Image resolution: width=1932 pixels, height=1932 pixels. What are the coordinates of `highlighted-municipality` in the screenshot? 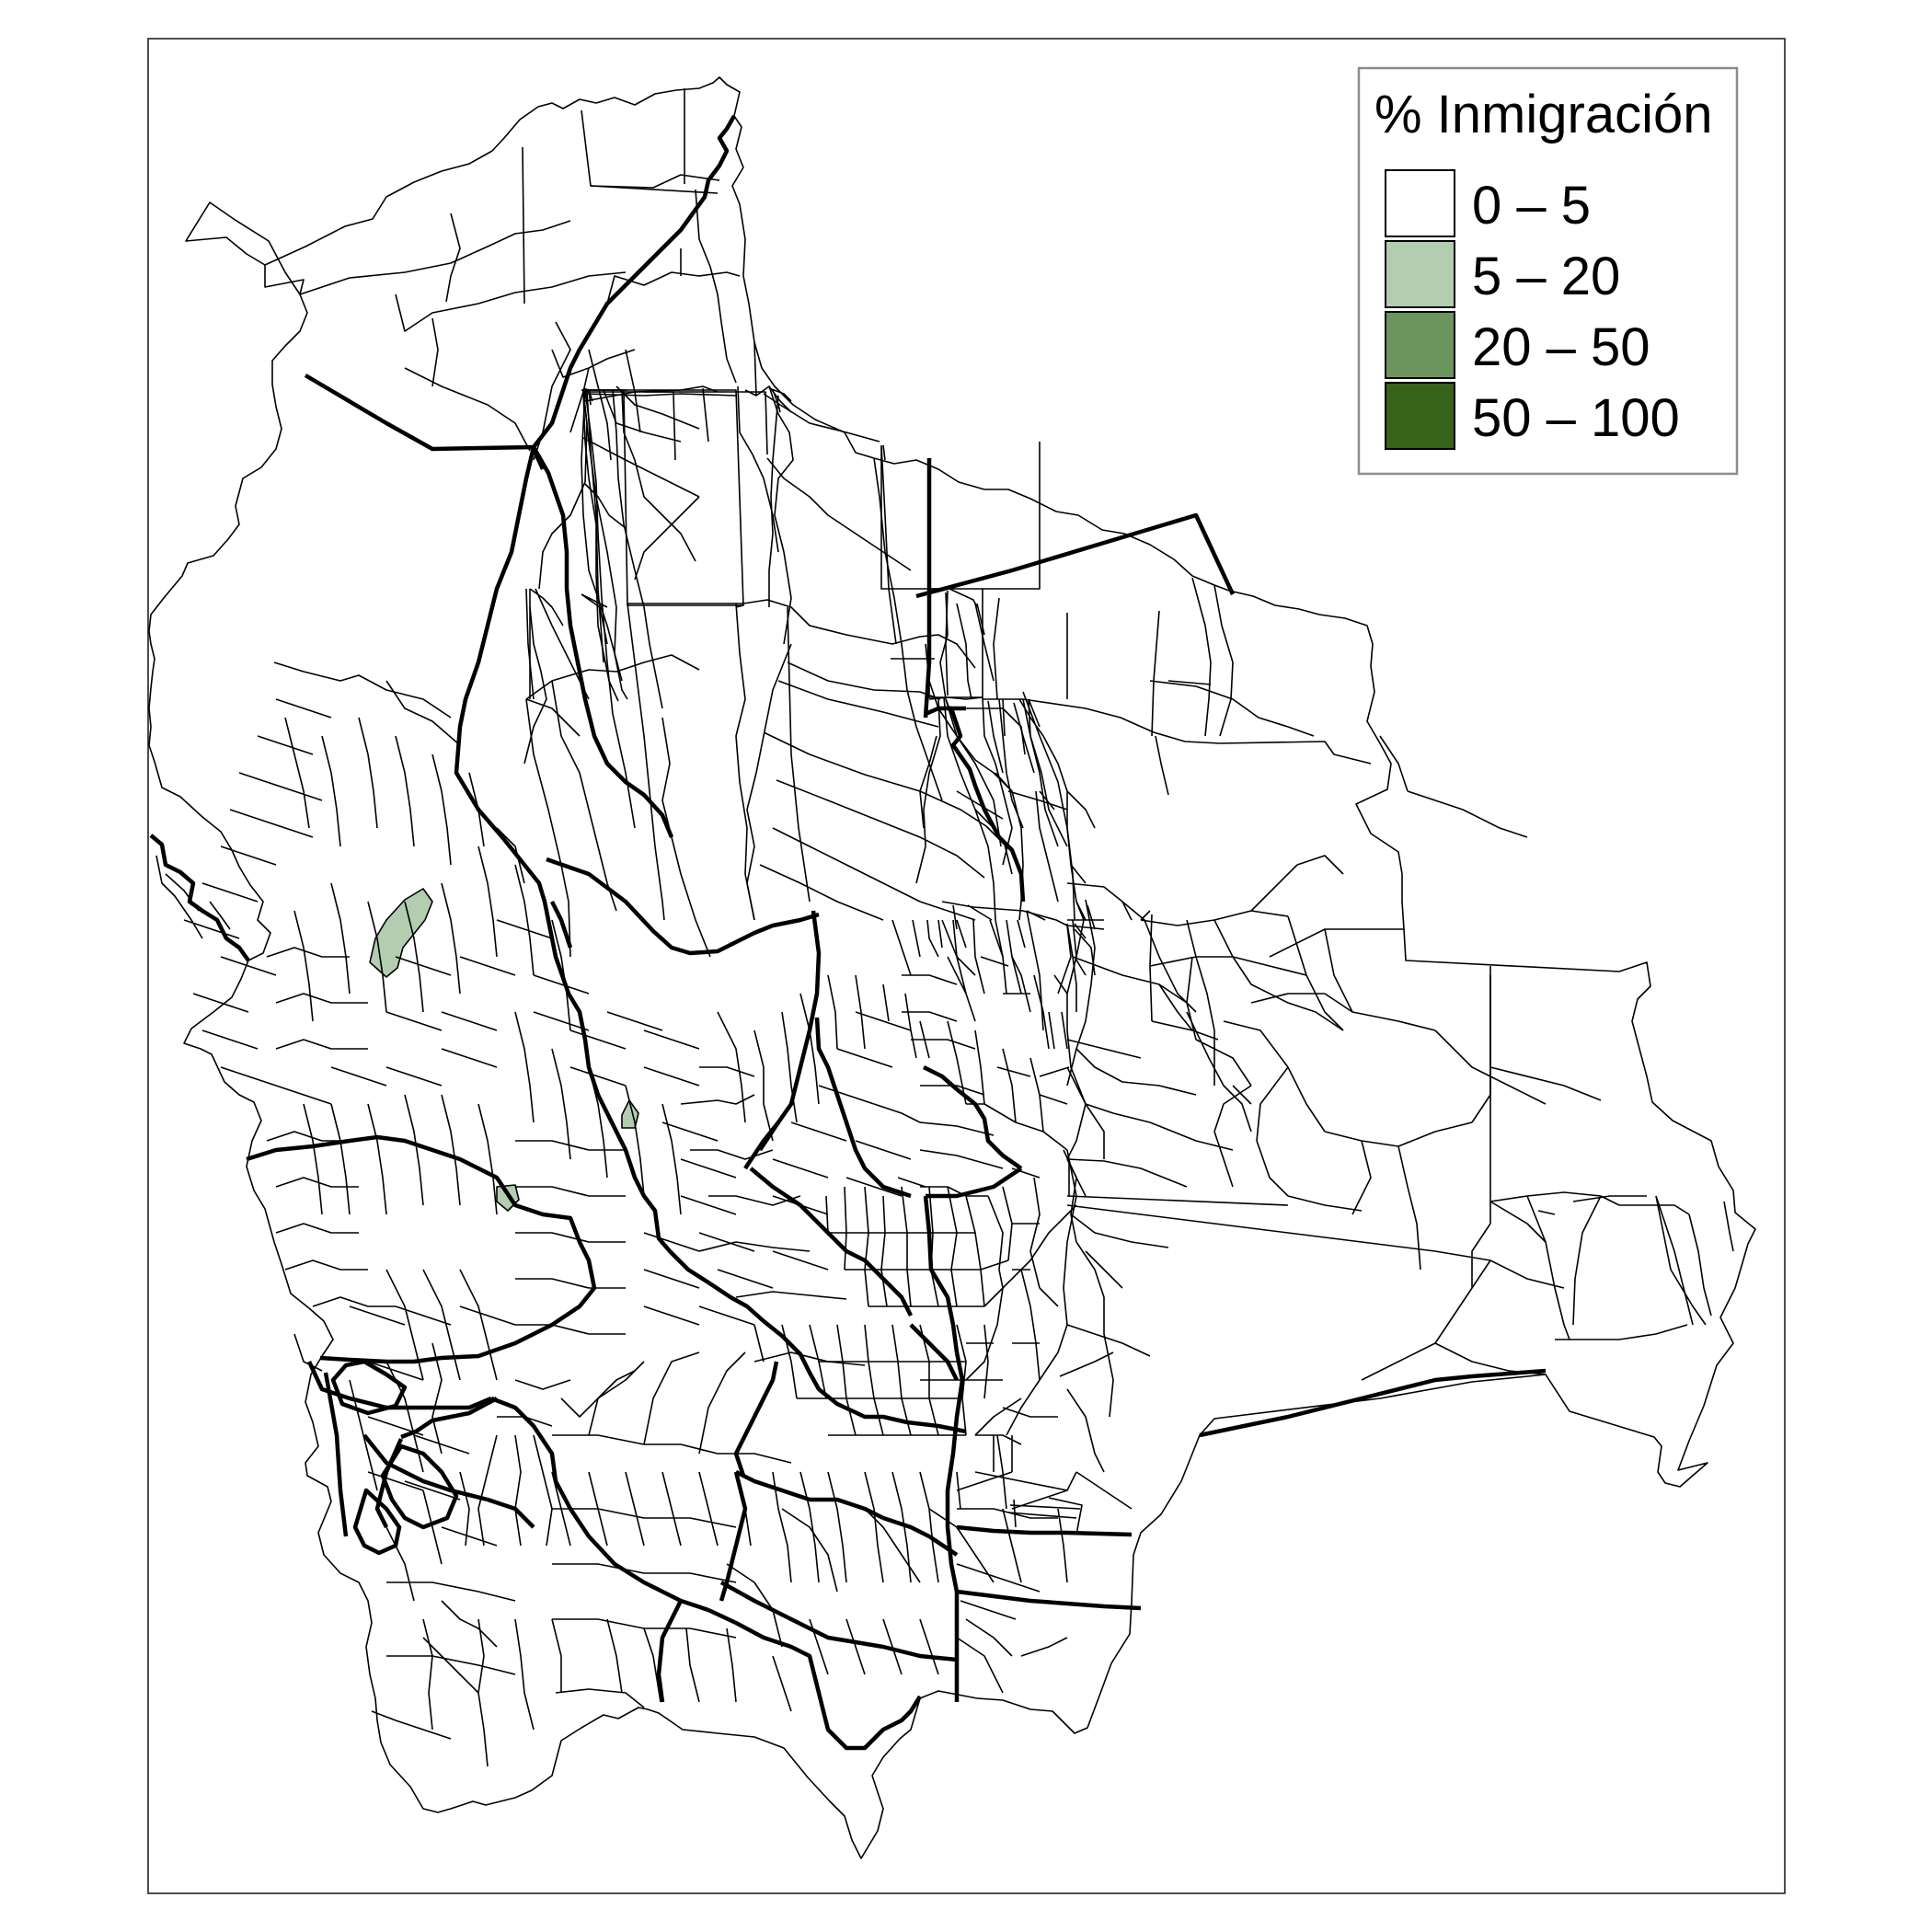 It's located at (401, 933).